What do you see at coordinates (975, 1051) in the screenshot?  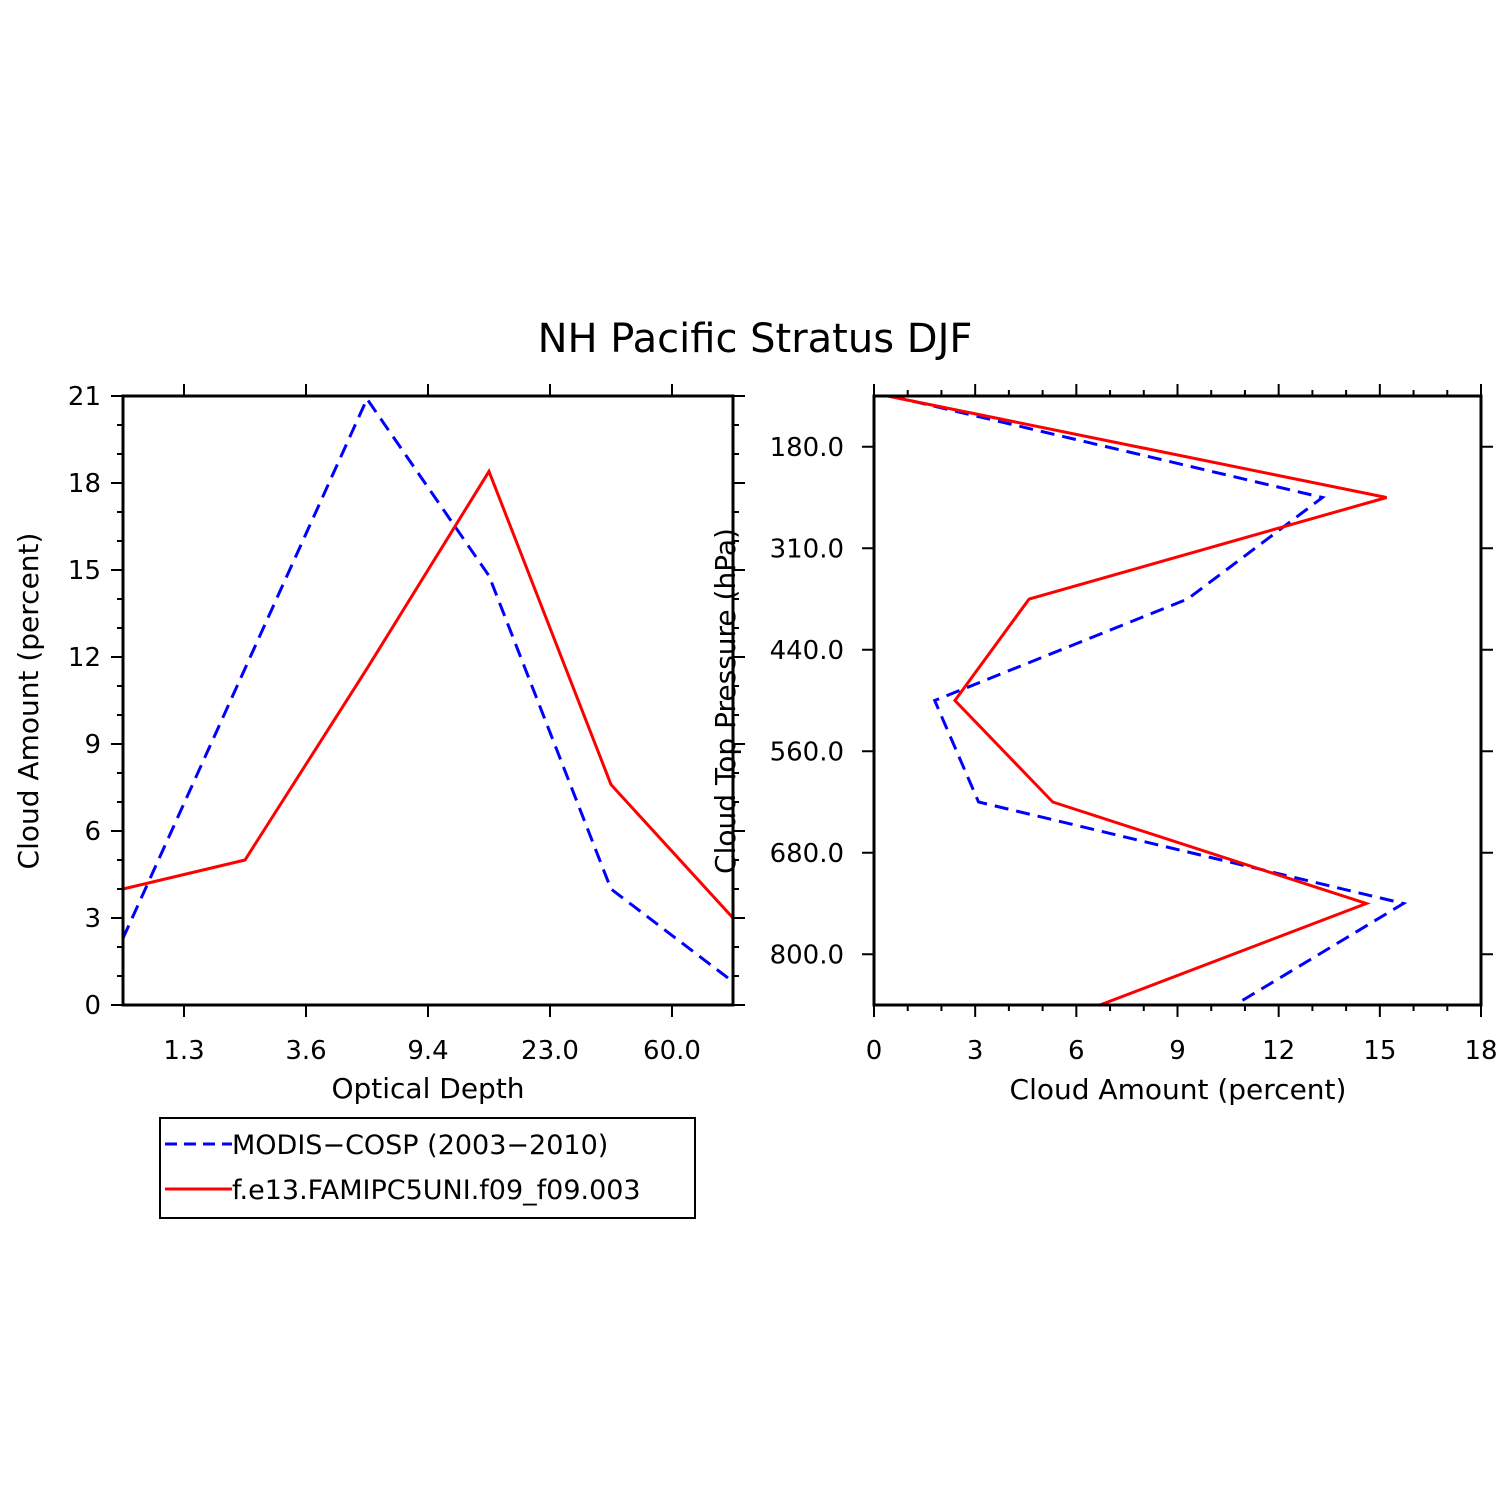 I see `right-x-tick-label: 3` at bounding box center [975, 1051].